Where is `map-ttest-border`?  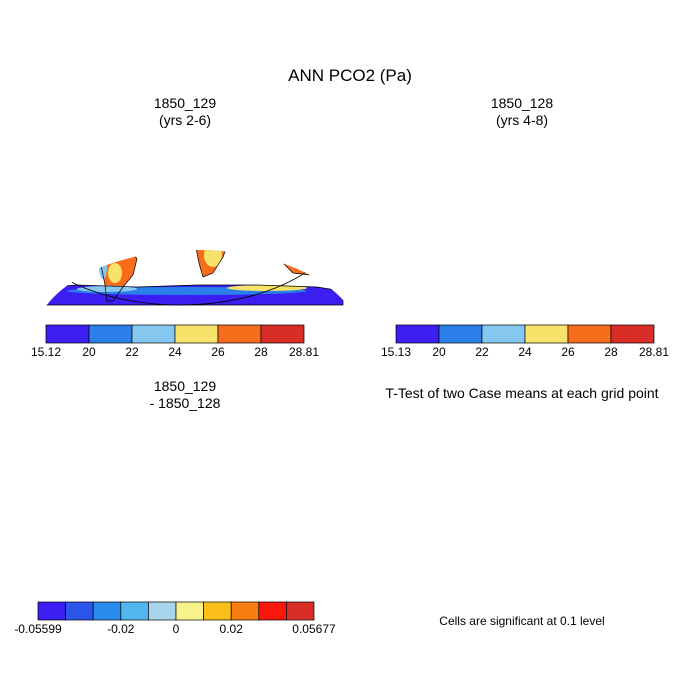
map-ttest-border is located at coordinates (518, 495).